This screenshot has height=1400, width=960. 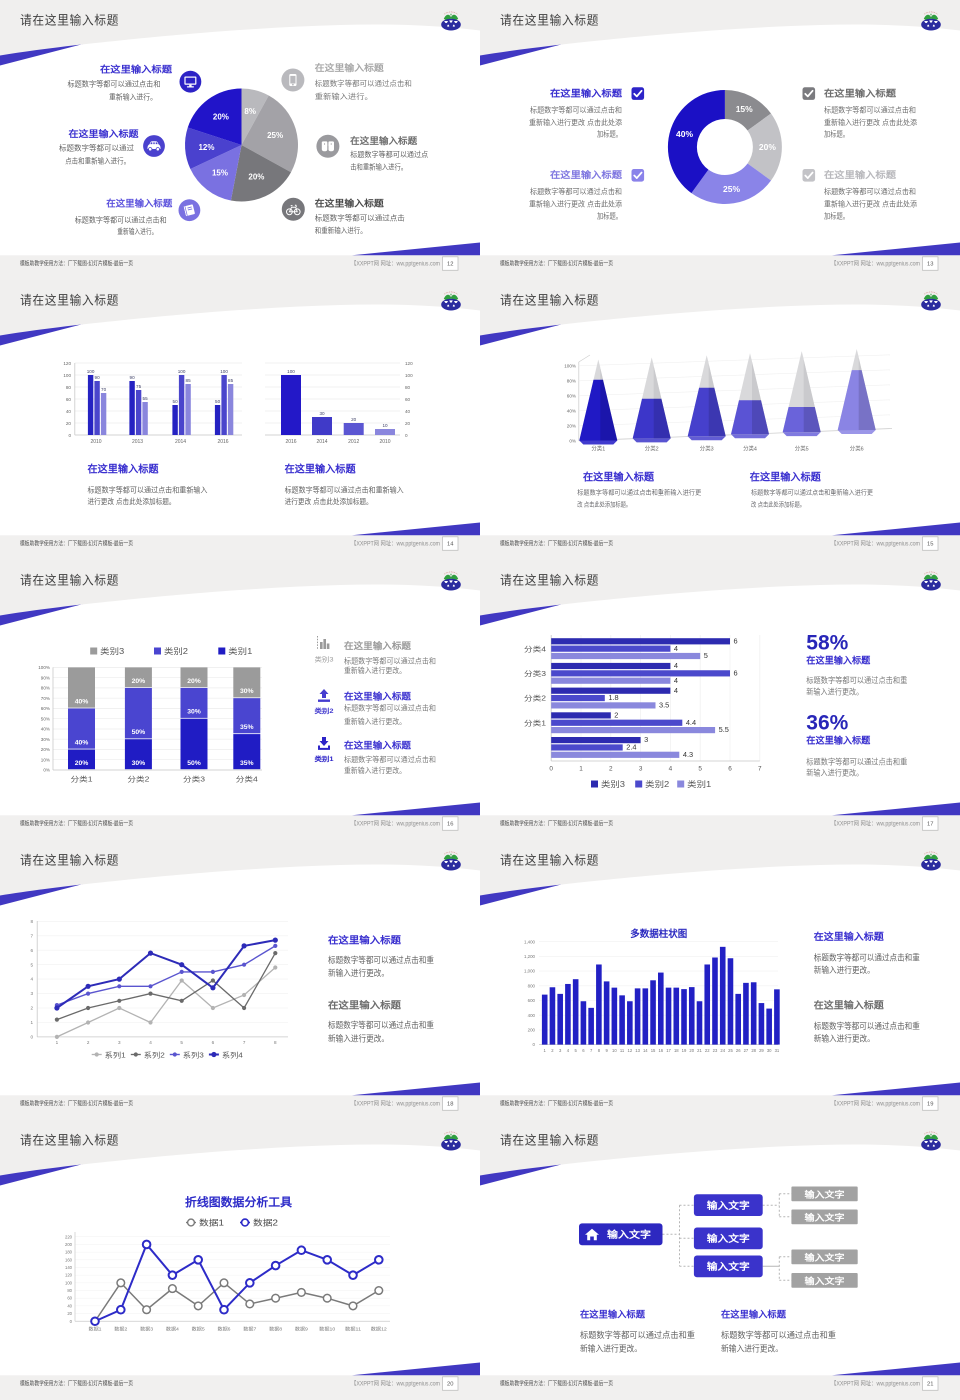 What do you see at coordinates (206, 147) in the screenshot?
I see `svg-text: 12%` at bounding box center [206, 147].